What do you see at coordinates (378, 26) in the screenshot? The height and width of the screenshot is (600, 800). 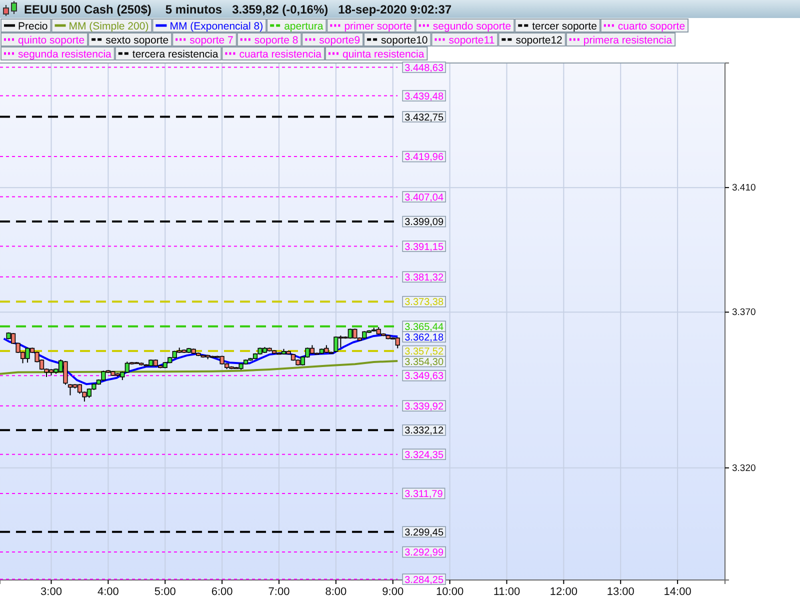 I see `legend-label: primer soporte` at bounding box center [378, 26].